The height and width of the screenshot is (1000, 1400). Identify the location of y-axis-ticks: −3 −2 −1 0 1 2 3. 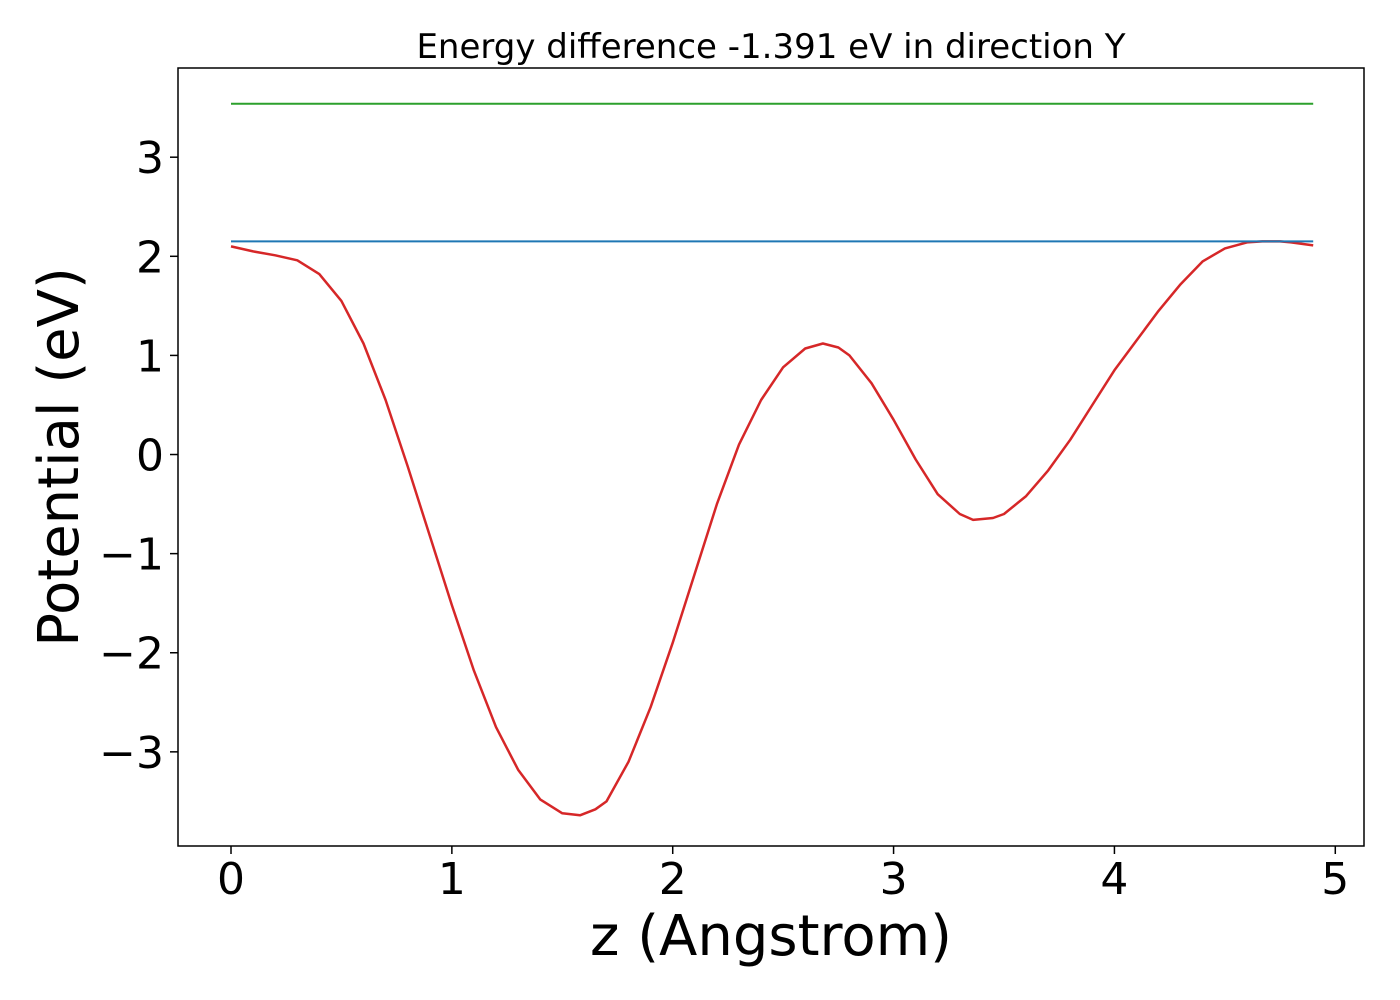
(138, 456).